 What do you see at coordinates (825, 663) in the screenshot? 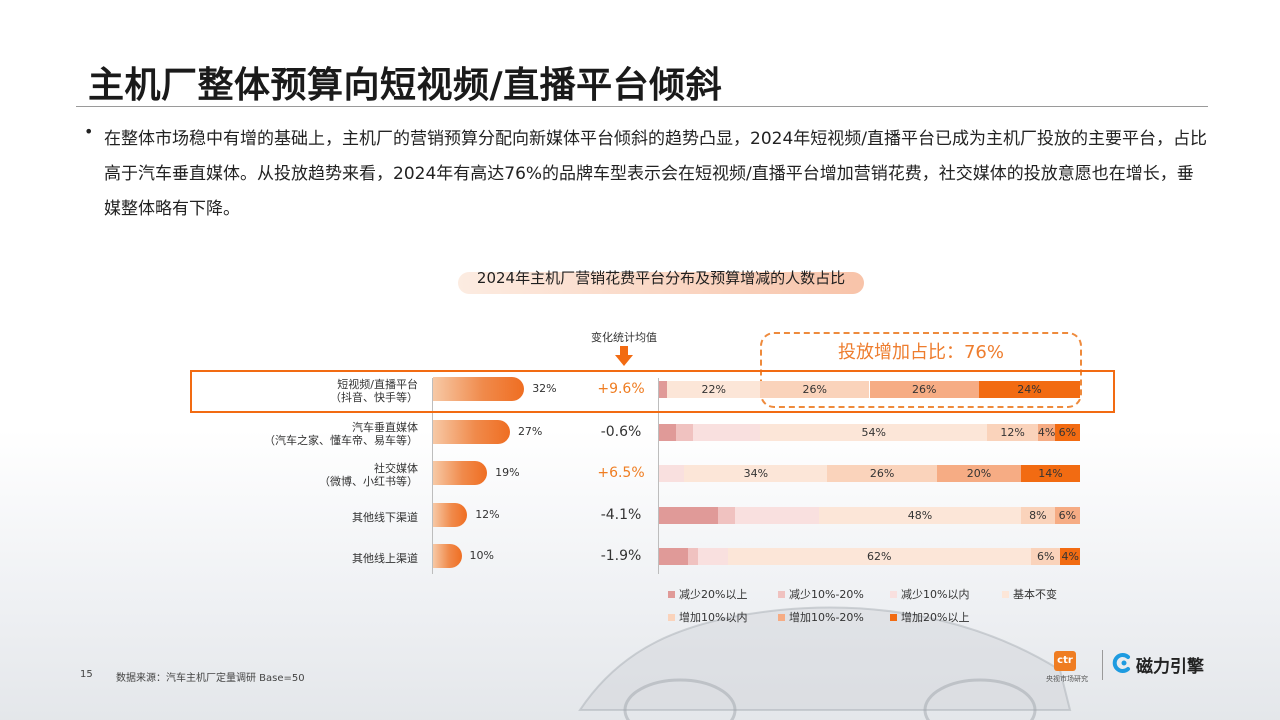
I see `car-silhouette-image` at bounding box center [825, 663].